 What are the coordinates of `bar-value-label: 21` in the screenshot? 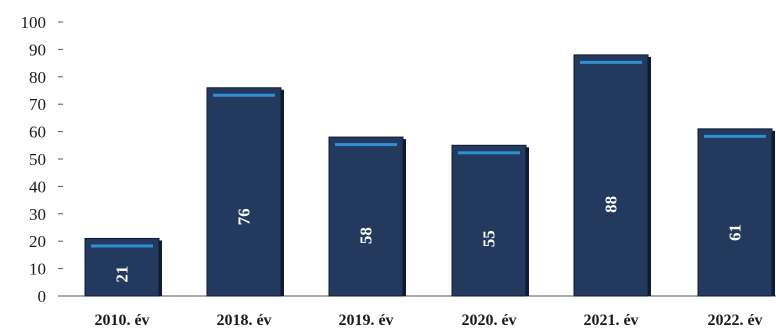 It's located at (122, 274).